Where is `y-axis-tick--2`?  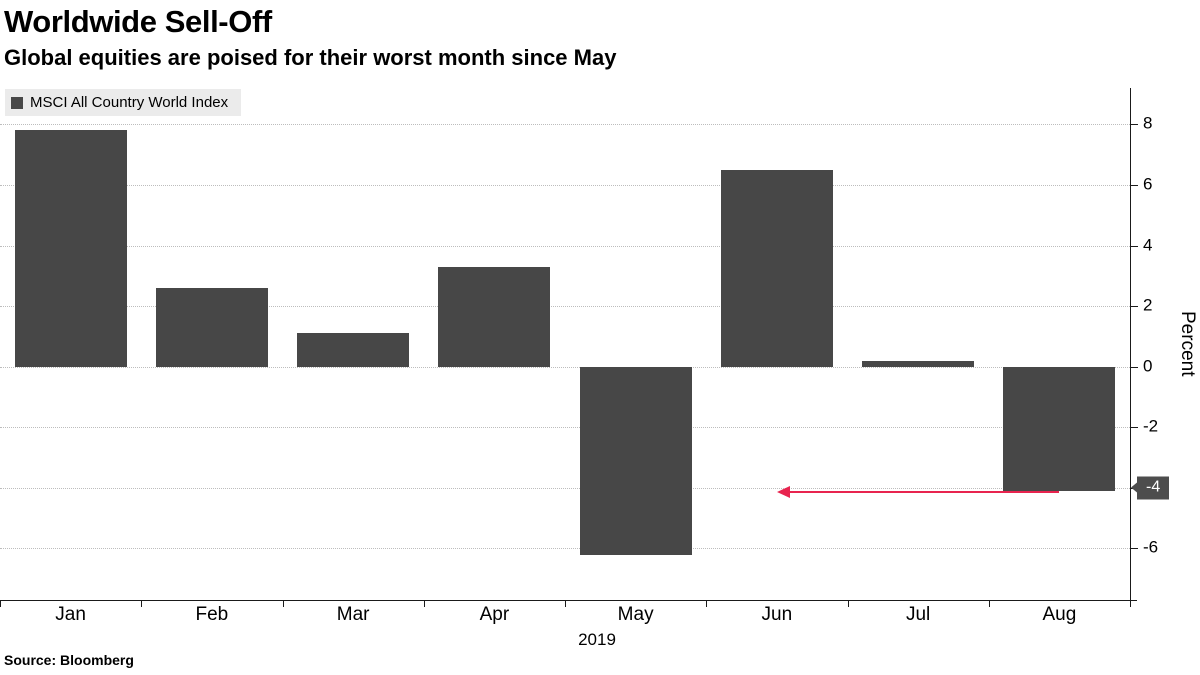 y-axis-tick--2 is located at coordinates (1134, 428).